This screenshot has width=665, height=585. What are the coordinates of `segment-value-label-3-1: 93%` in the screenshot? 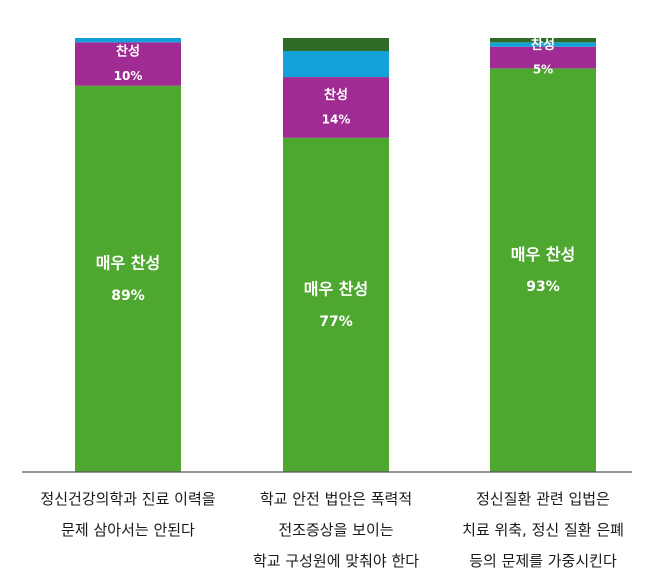 It's located at (543, 287).